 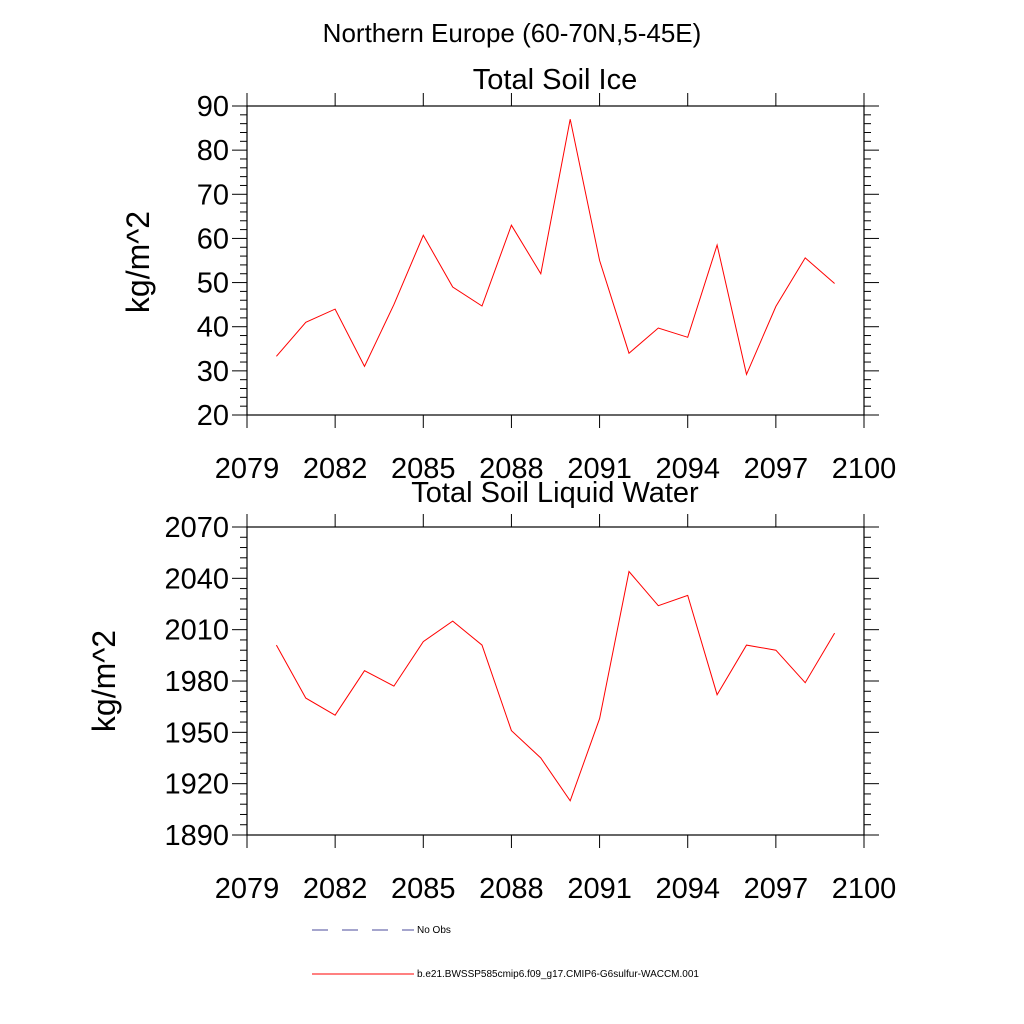 What do you see at coordinates (381, 930) in the screenshot?
I see `legend-item-no-obs: No Obs` at bounding box center [381, 930].